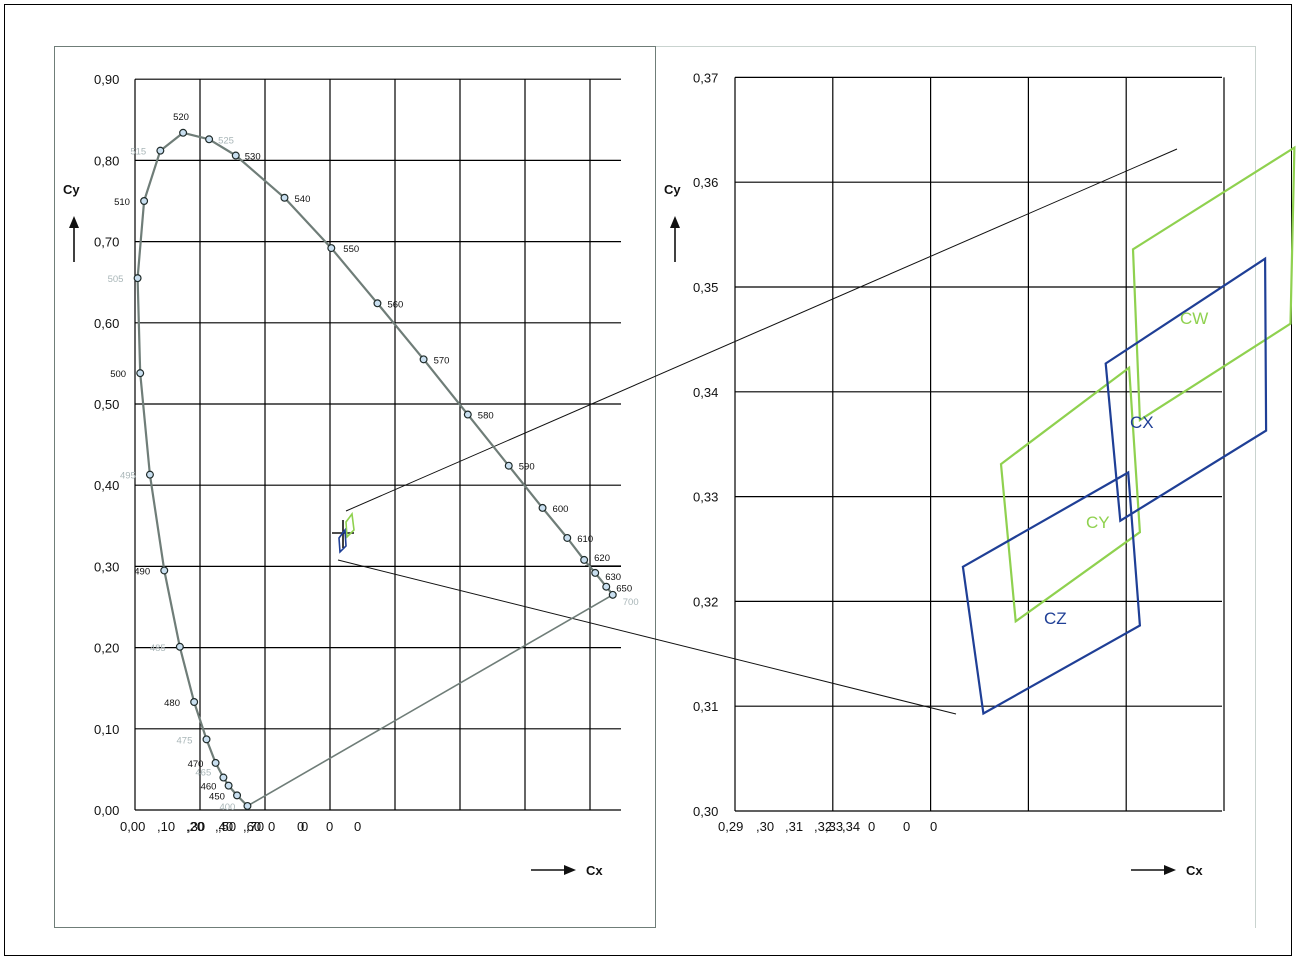  What do you see at coordinates (705, 77) in the screenshot?
I see `right-y-tick-label: 0,37` at bounding box center [705, 77].